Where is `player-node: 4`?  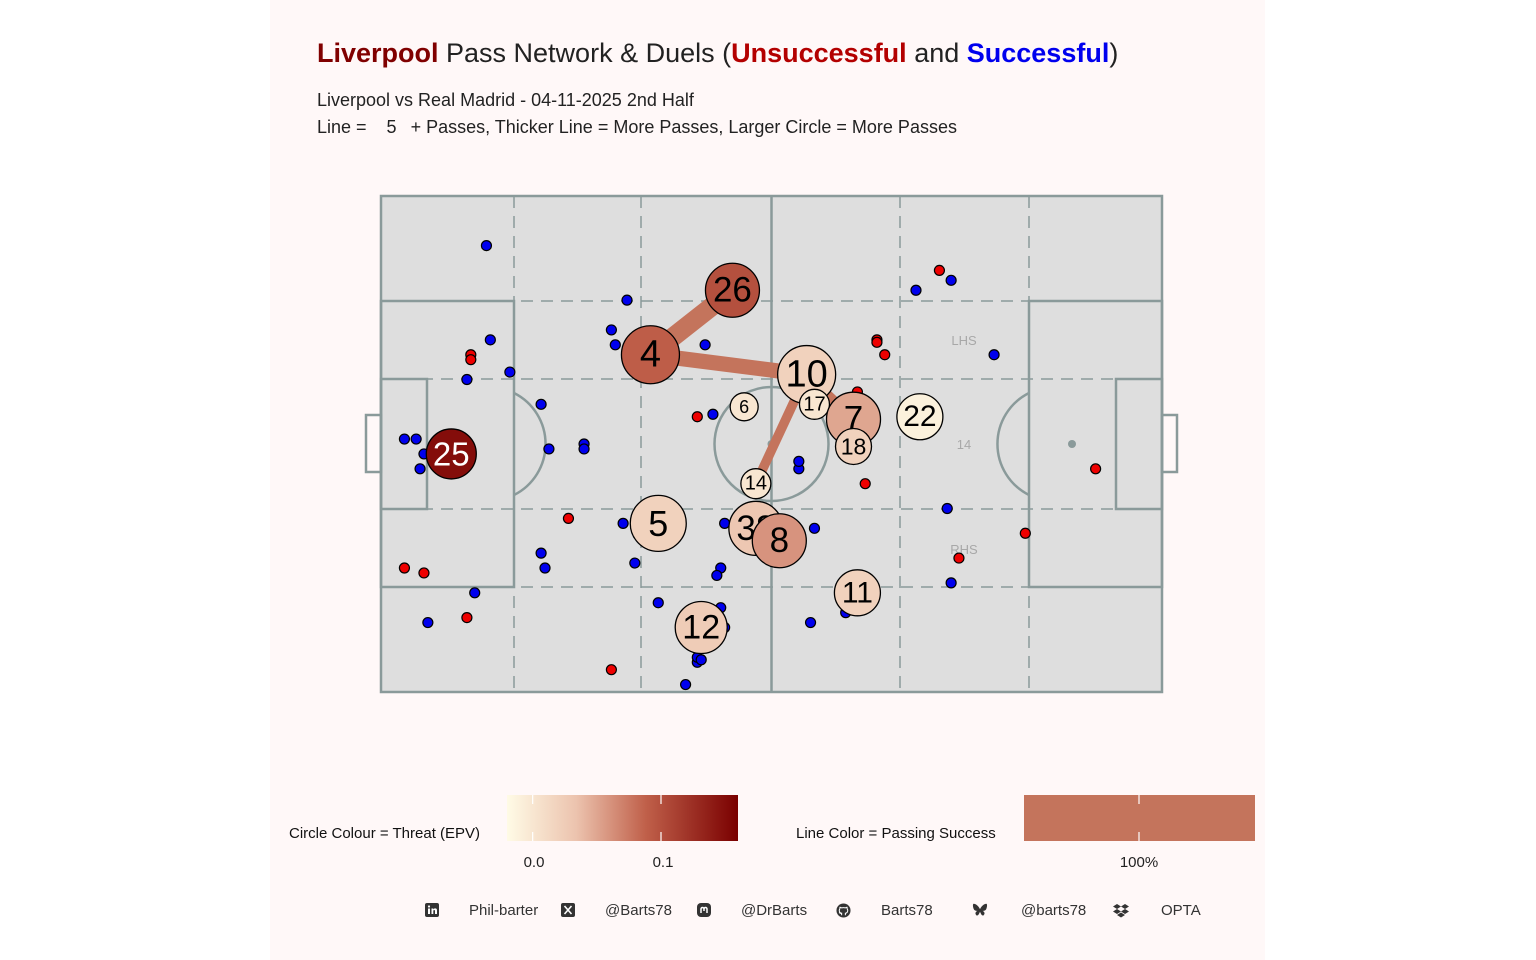
player-node: 4 is located at coordinates (650, 355).